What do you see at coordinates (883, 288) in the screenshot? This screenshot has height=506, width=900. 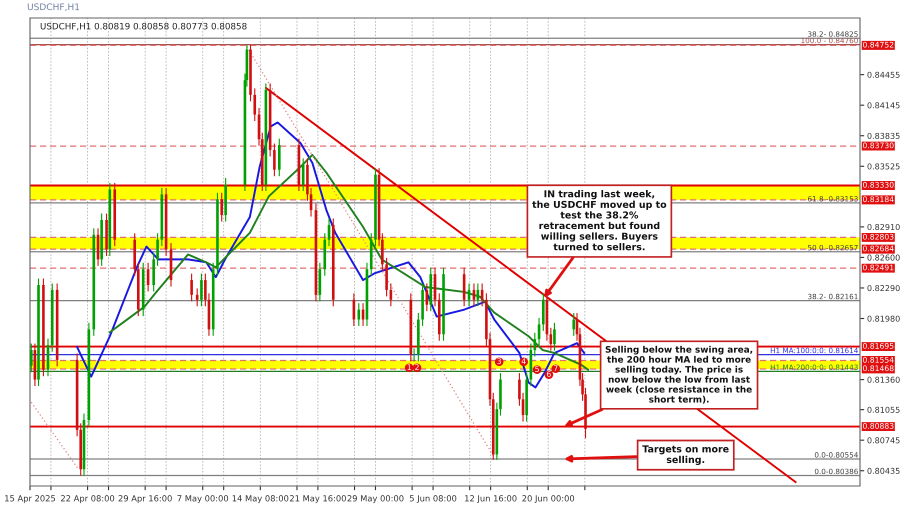 I see `y-tick-label: 0.82290` at bounding box center [883, 288].